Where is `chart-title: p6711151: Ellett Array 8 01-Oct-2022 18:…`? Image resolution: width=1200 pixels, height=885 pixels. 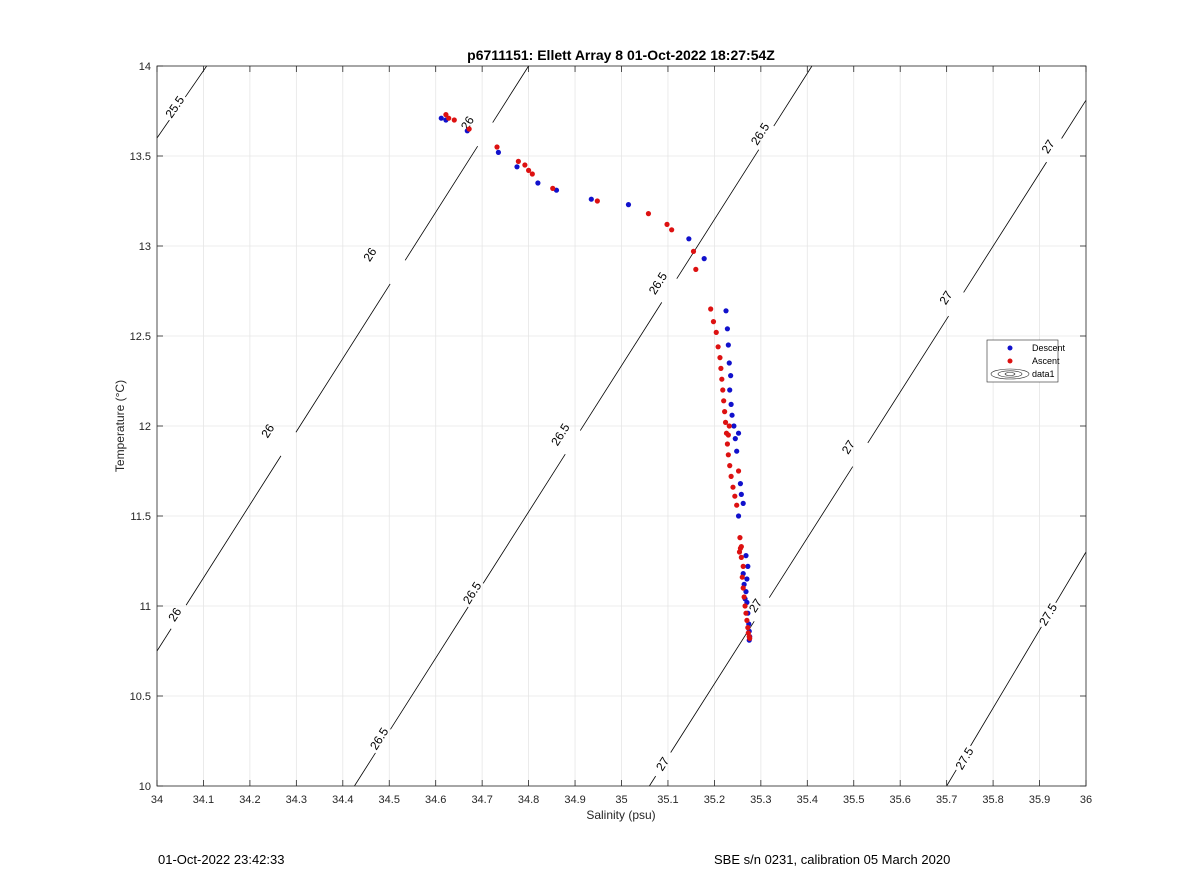 chart-title: p6711151: Ellett Array 8 01-Oct-2022 18:… is located at coordinates (621, 55).